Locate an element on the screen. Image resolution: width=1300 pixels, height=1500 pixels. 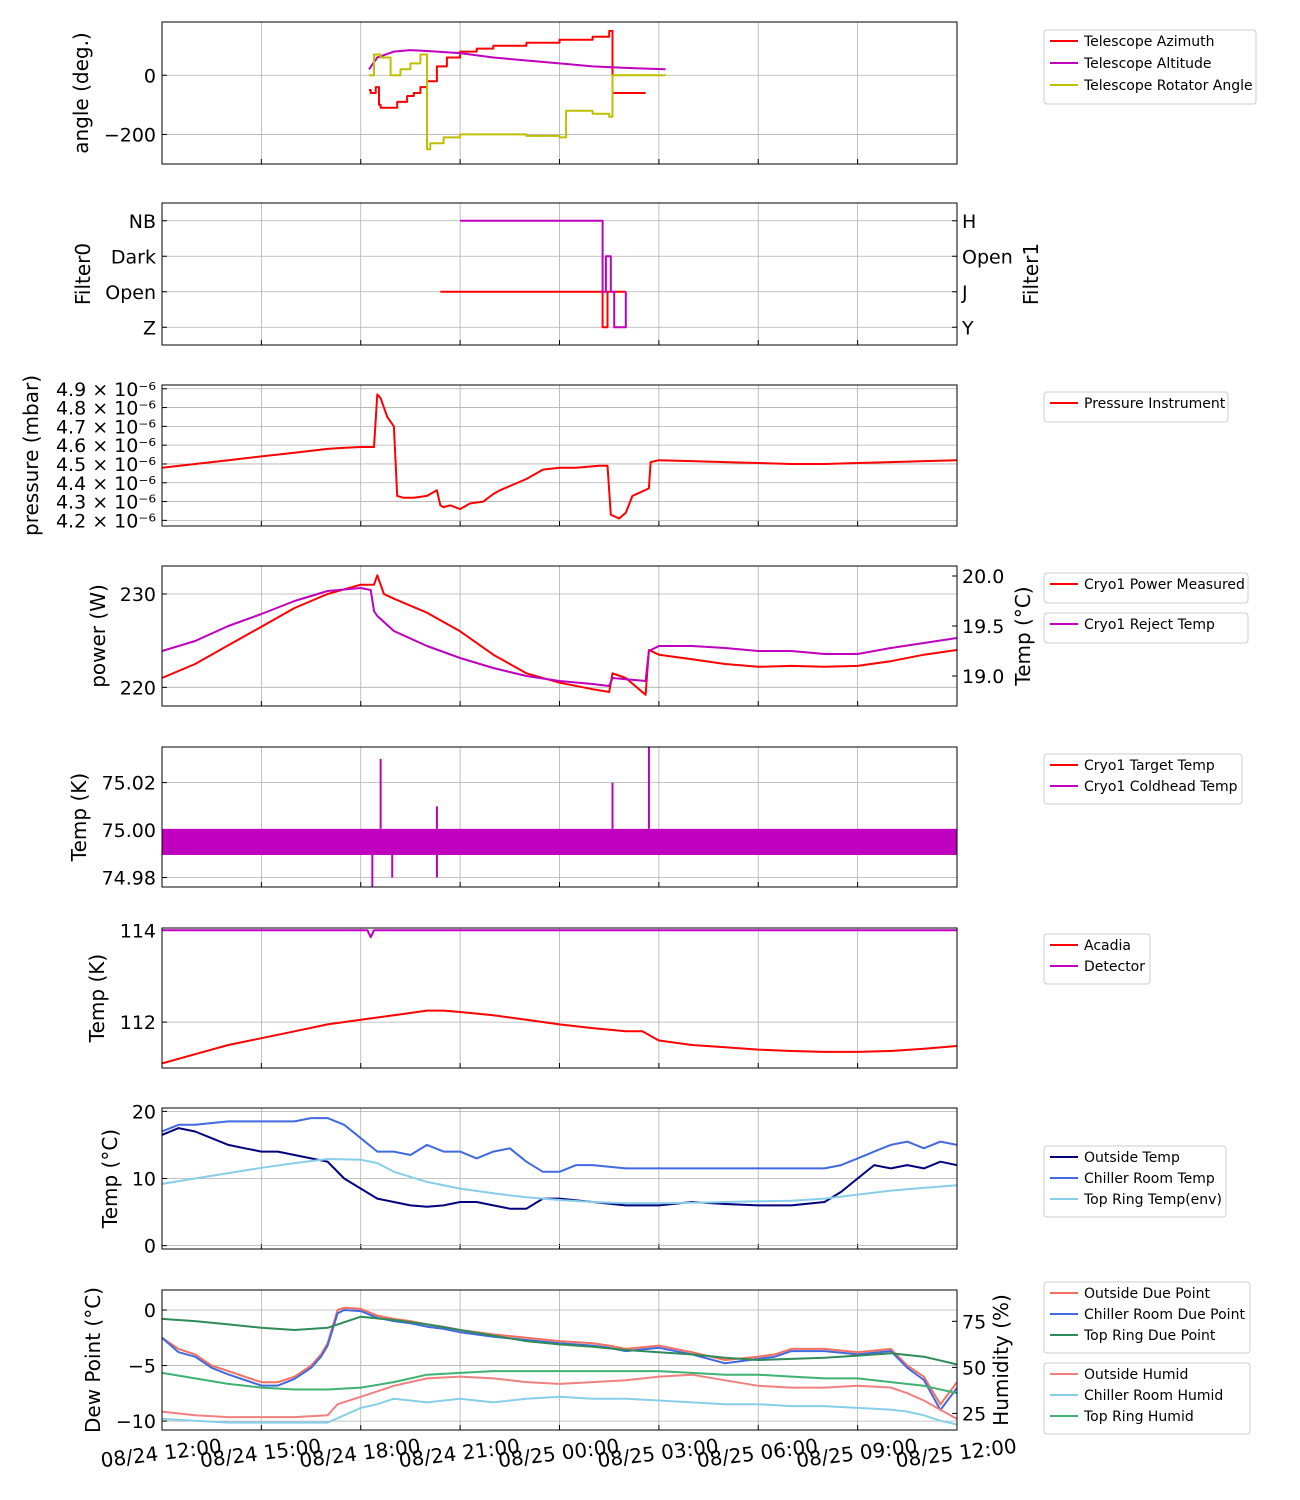
y-tick-label: Open is located at coordinates (130, 293).